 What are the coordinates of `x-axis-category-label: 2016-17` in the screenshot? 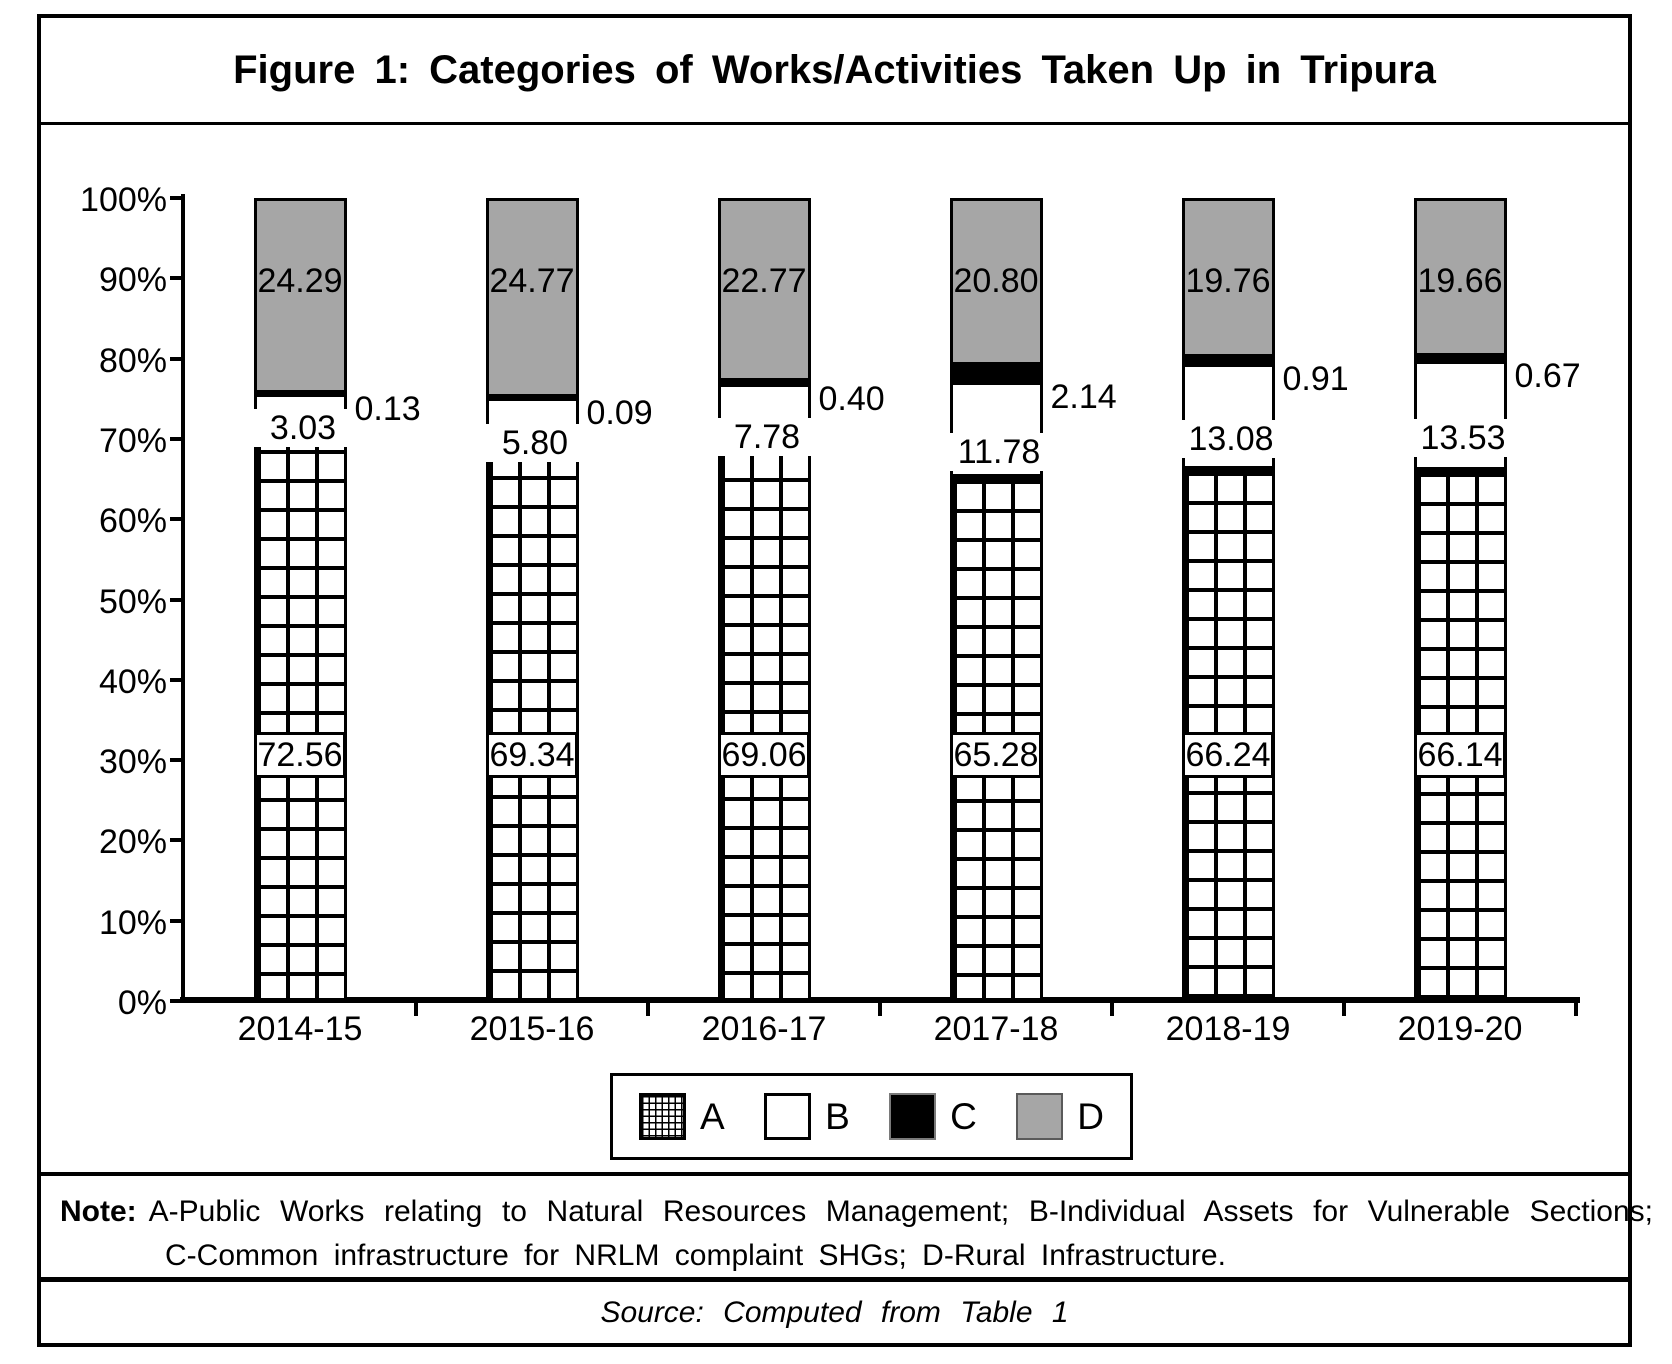 It's located at (764, 1029).